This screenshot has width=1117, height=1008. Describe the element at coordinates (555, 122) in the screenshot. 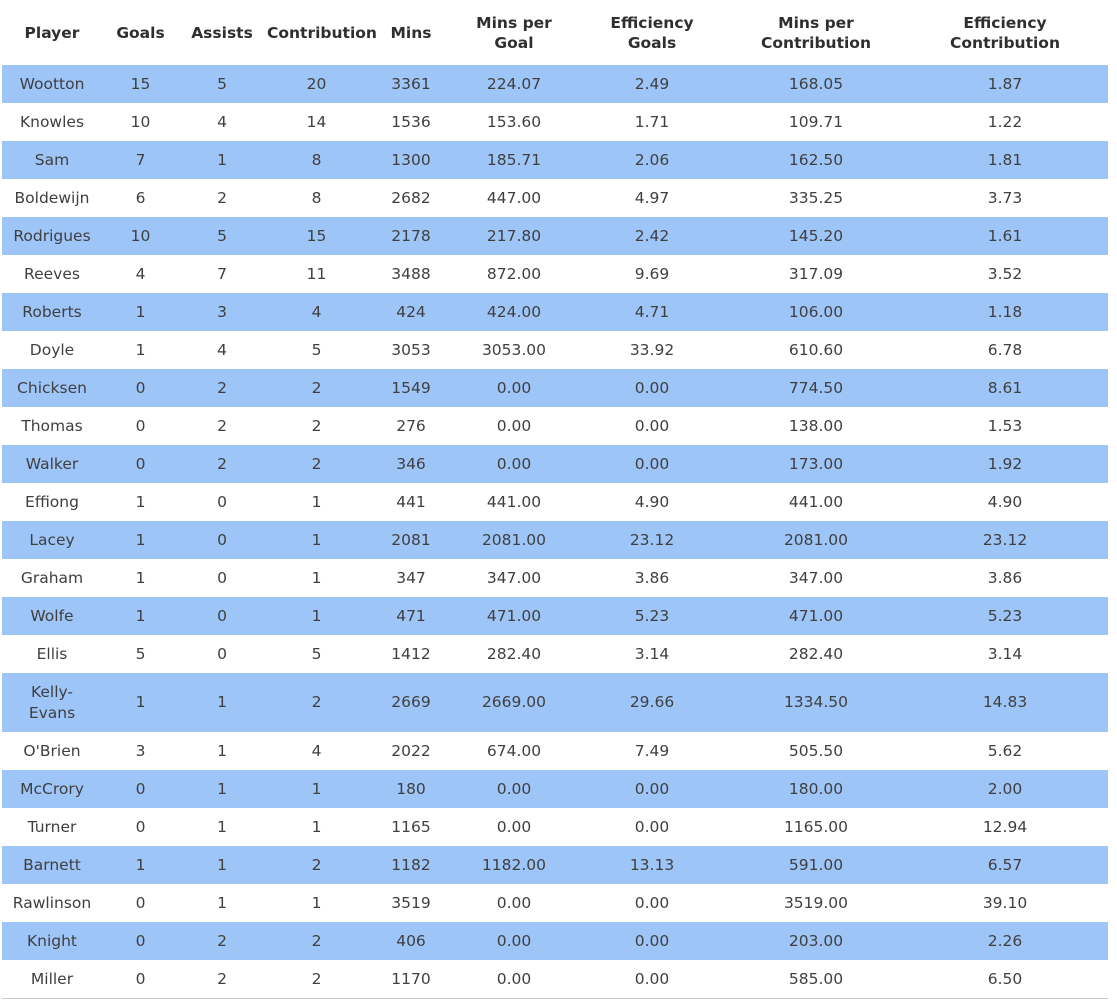

I see `table-row: Knowles 10 4 14 1536 153.60 1.71 109.71 1.22` at that location.